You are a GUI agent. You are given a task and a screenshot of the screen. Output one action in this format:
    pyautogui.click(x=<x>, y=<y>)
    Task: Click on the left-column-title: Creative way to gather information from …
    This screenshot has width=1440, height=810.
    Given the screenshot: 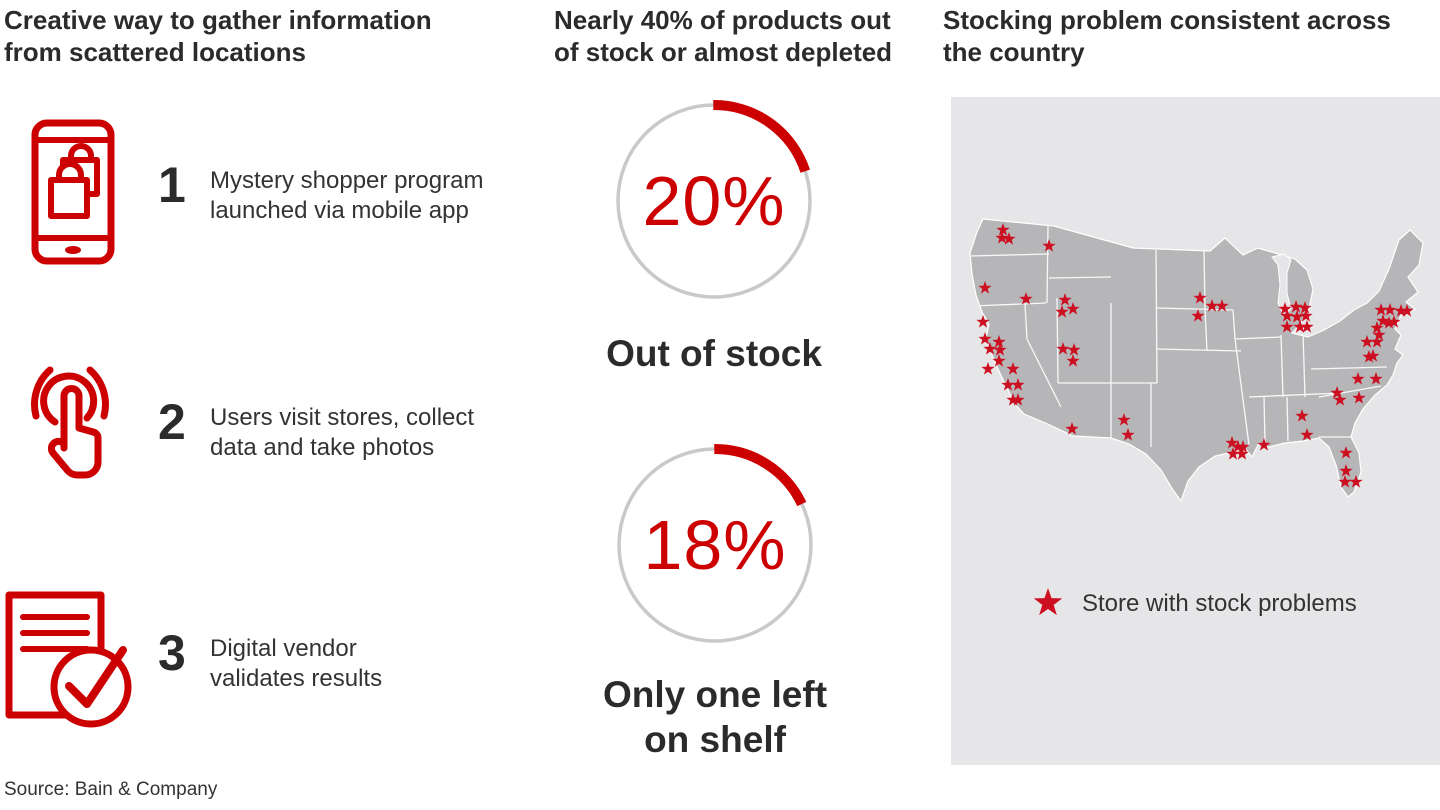 What is the action you would take?
    pyautogui.click(x=218, y=36)
    